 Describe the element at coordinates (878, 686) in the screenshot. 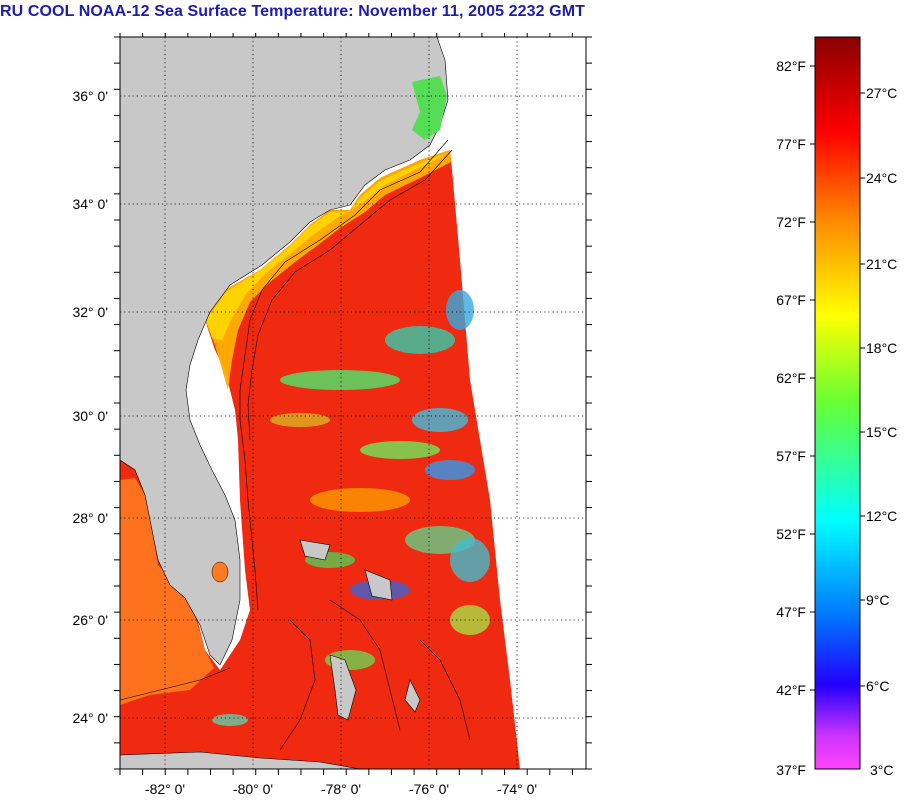

I see `celsius-label: 6°C` at that location.